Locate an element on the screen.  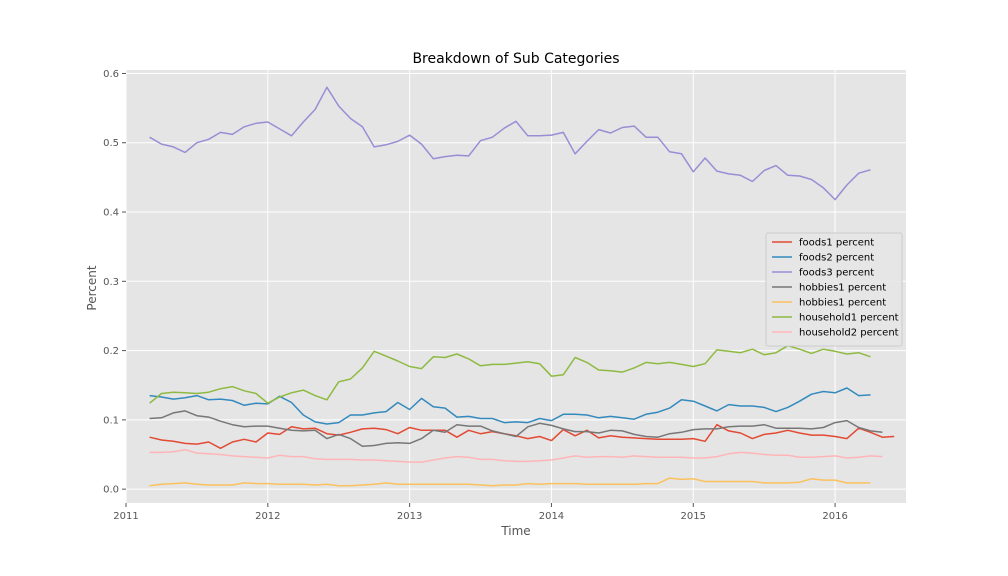
x-tick-label: 2011 is located at coordinates (125, 516).